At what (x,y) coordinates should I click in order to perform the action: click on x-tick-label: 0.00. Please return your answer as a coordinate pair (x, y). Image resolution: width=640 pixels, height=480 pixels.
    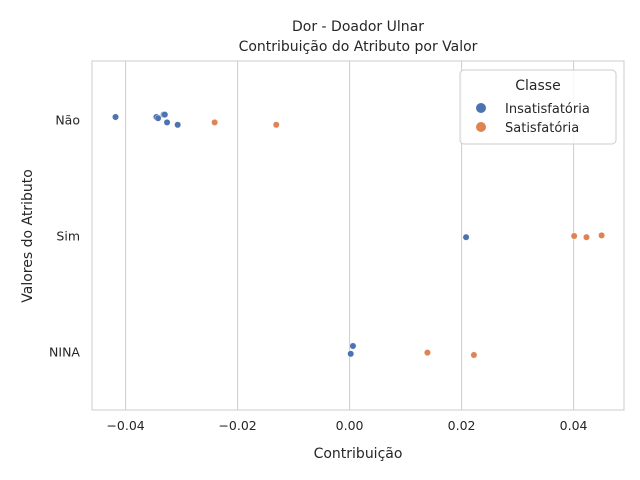
    Looking at the image, I should click on (350, 425).